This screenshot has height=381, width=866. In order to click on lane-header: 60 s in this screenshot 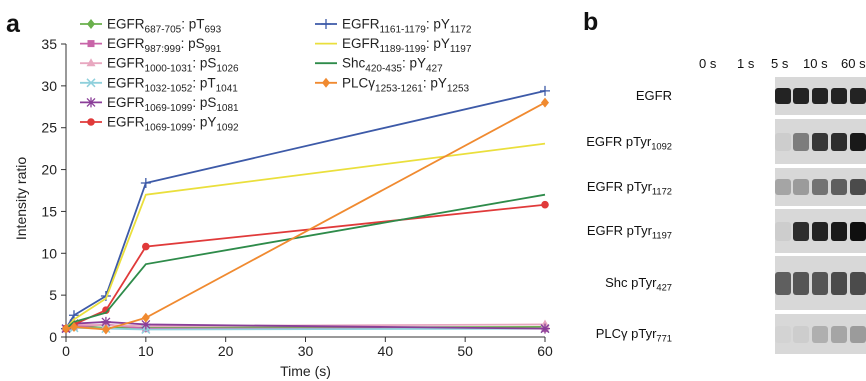, I will do `click(853, 63)`.